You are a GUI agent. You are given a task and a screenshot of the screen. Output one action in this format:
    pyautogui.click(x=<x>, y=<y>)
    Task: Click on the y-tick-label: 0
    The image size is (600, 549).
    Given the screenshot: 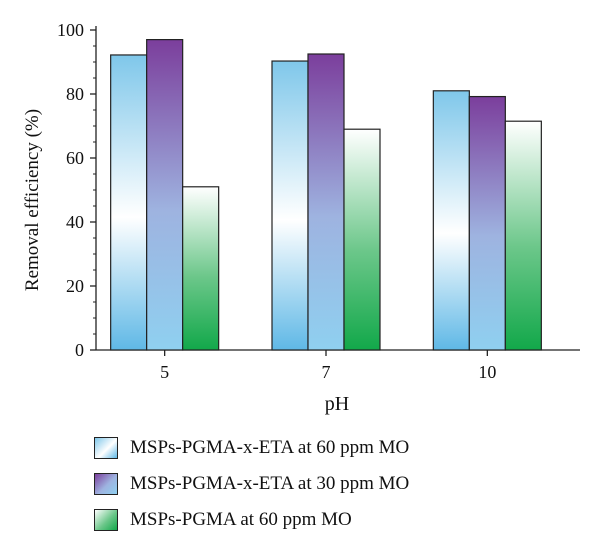 What is the action you would take?
    pyautogui.click(x=79, y=350)
    